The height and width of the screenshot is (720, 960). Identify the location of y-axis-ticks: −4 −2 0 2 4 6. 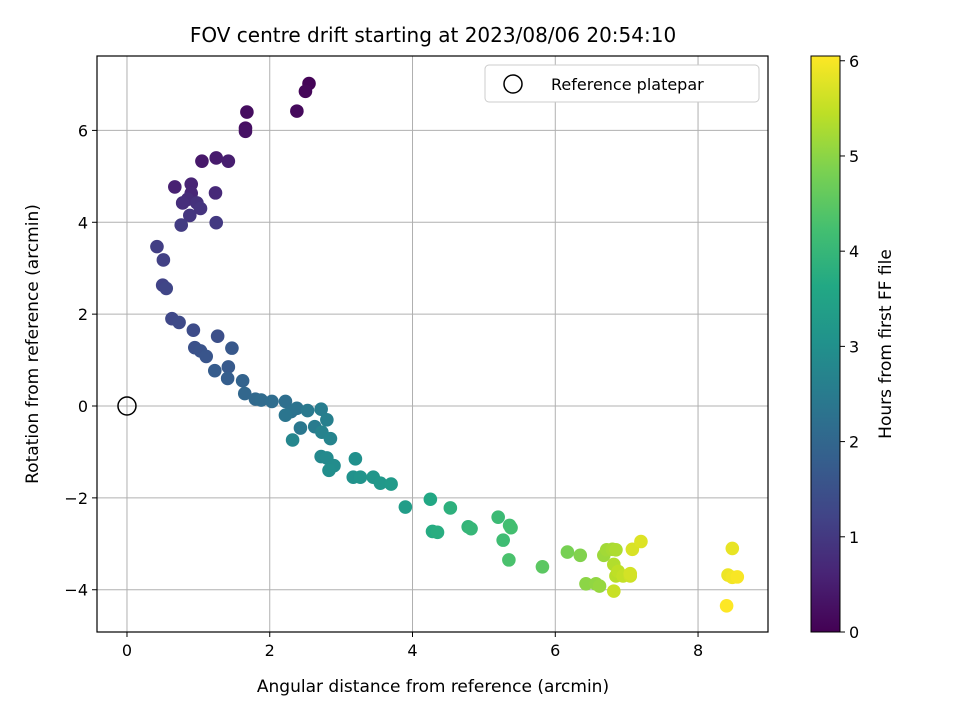
(80, 360).